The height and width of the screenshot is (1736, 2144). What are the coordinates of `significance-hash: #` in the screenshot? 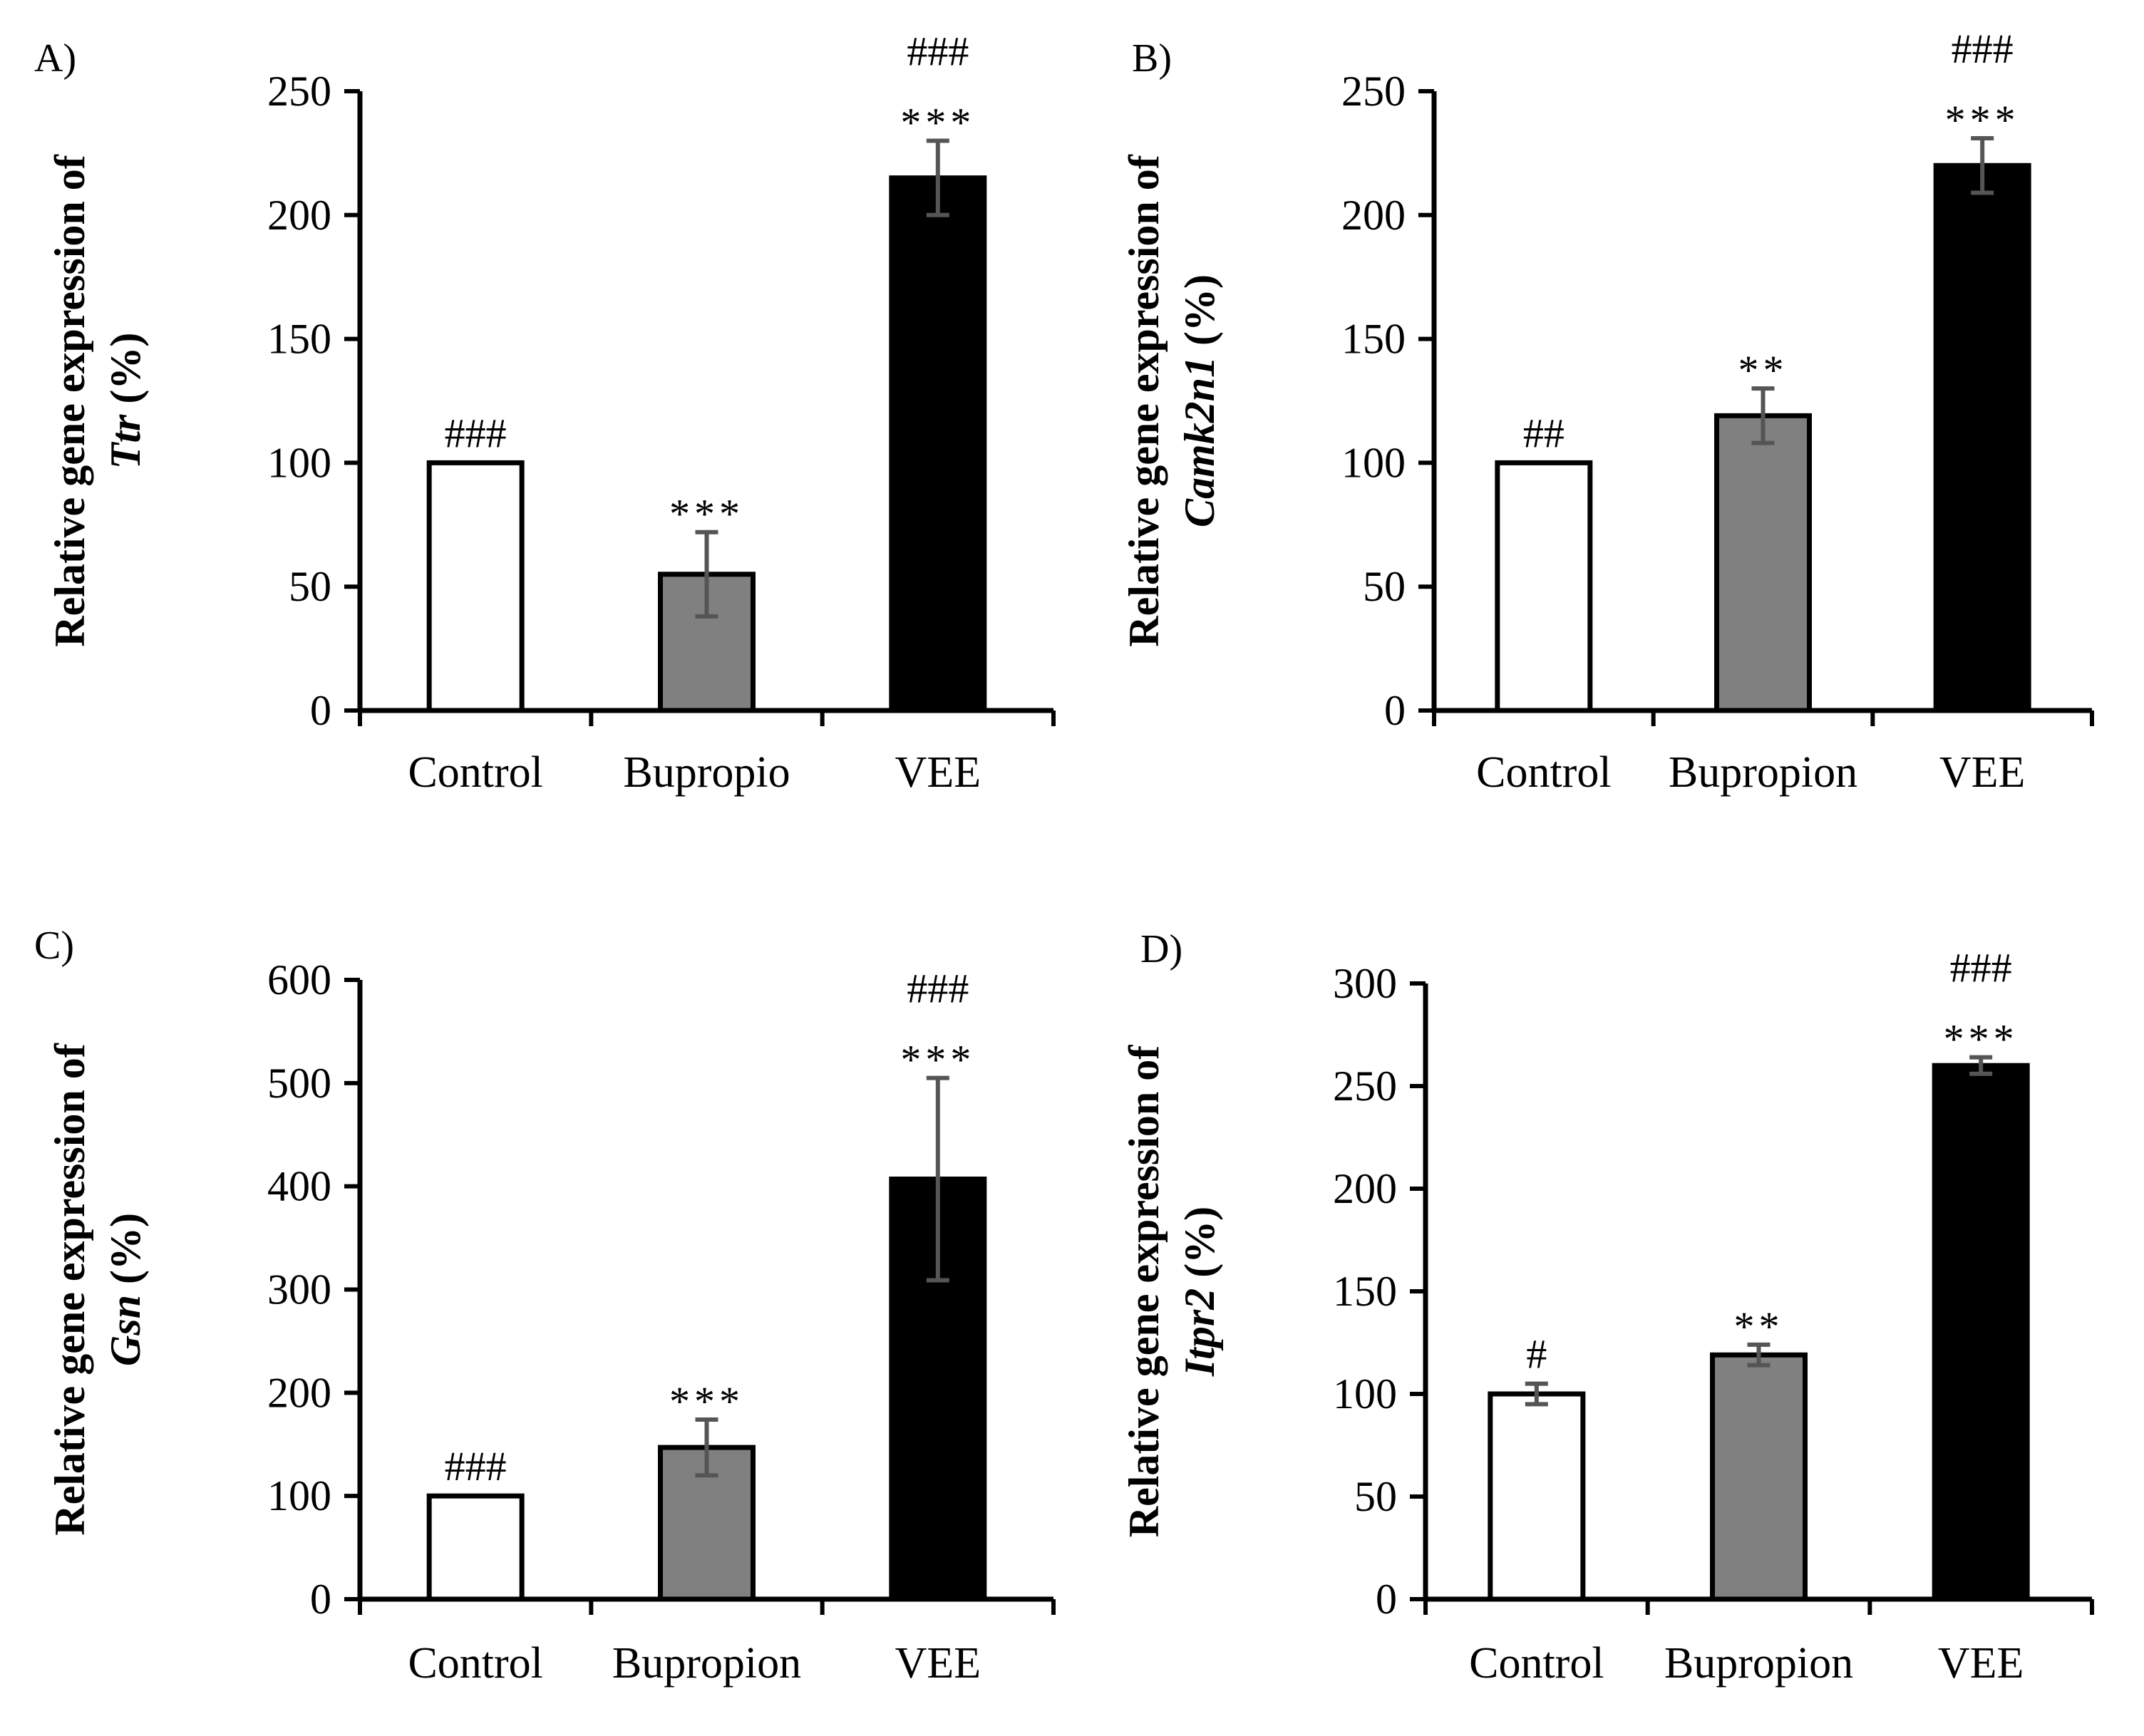 It's located at (1536, 1354).